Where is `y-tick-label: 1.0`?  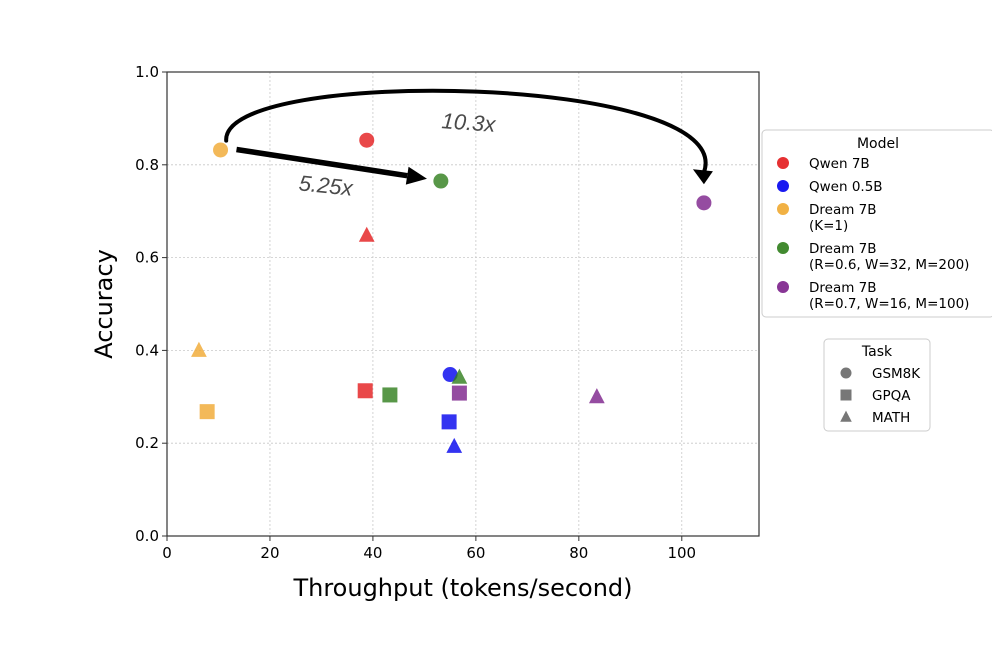 y-tick-label: 1.0 is located at coordinates (147, 72).